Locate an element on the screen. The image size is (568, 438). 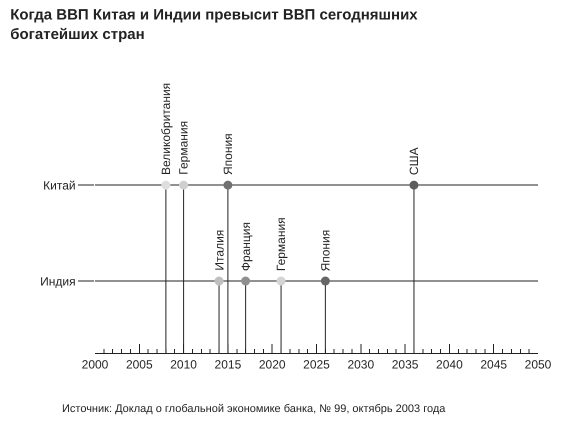
annotation: Великобритания is located at coordinates (165, 128).